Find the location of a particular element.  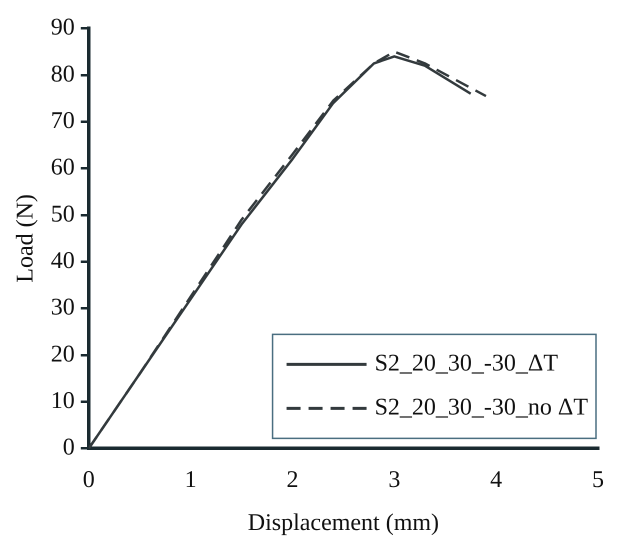

x-tick-label: 4 is located at coordinates (496, 480).